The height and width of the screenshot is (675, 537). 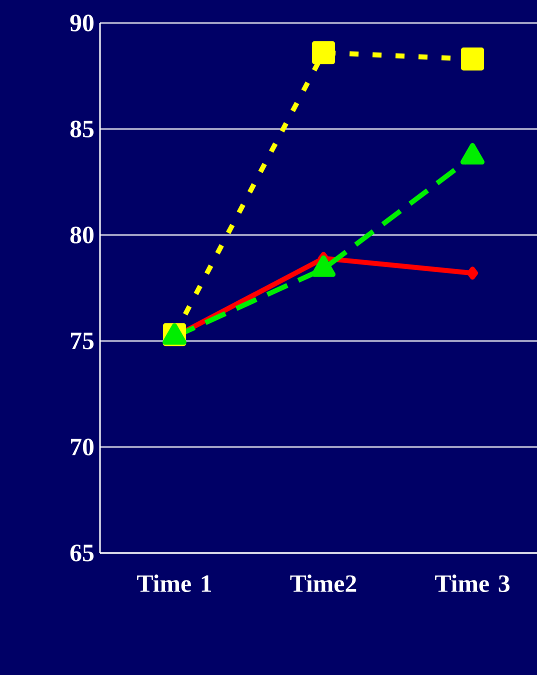 I want to click on y-tick-label: 85, so click(x=82, y=129).